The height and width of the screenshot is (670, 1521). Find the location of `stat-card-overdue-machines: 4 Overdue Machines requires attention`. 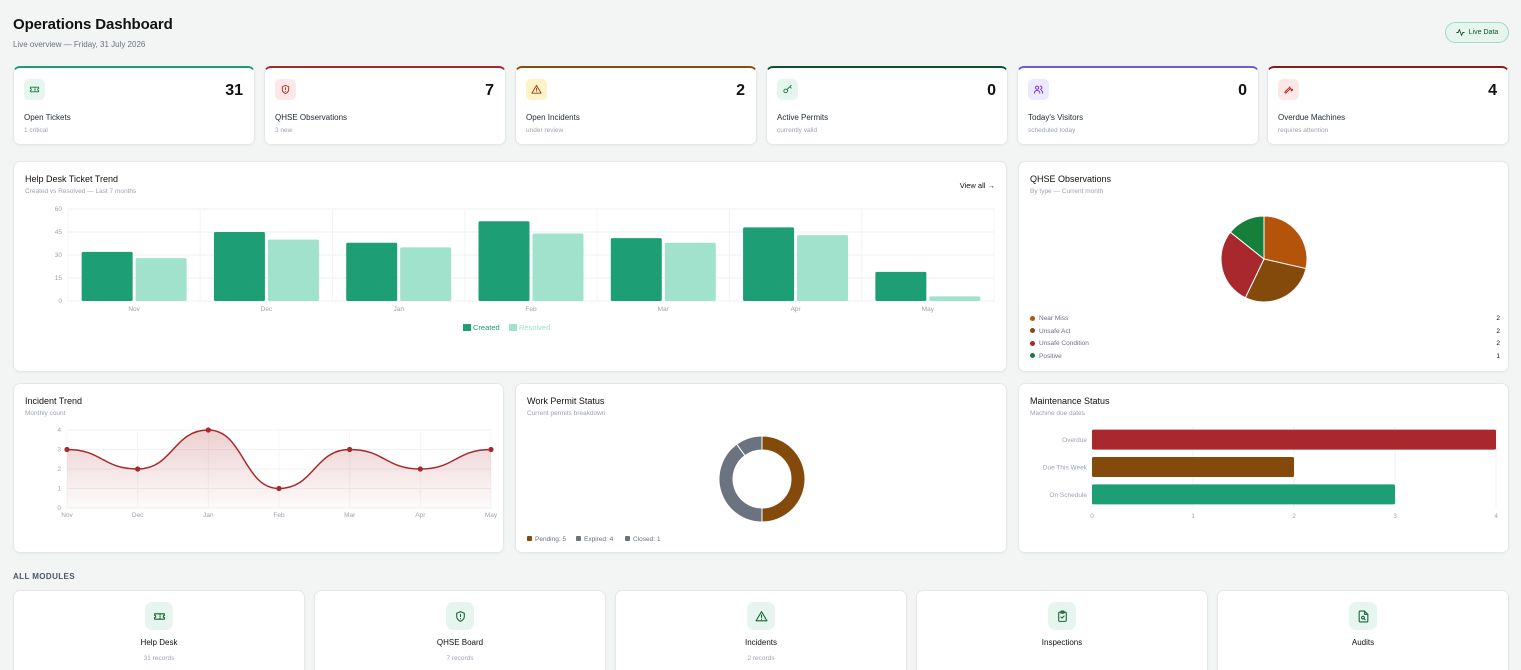

stat-card-overdue-machines: 4 Overdue Machines requires attention is located at coordinates (1388, 105).